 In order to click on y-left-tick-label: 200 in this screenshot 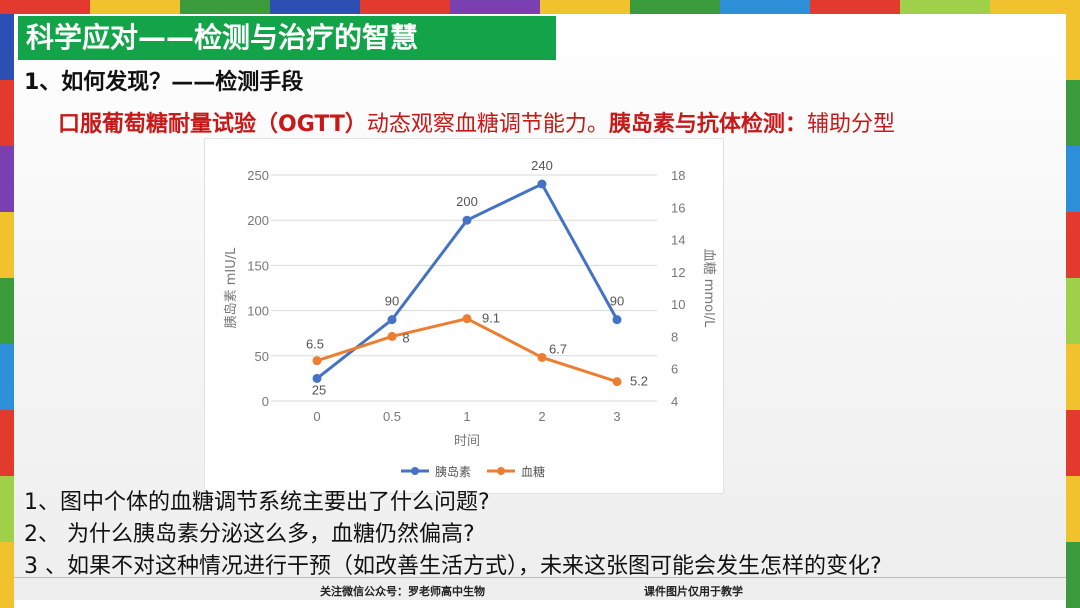, I will do `click(258, 220)`.